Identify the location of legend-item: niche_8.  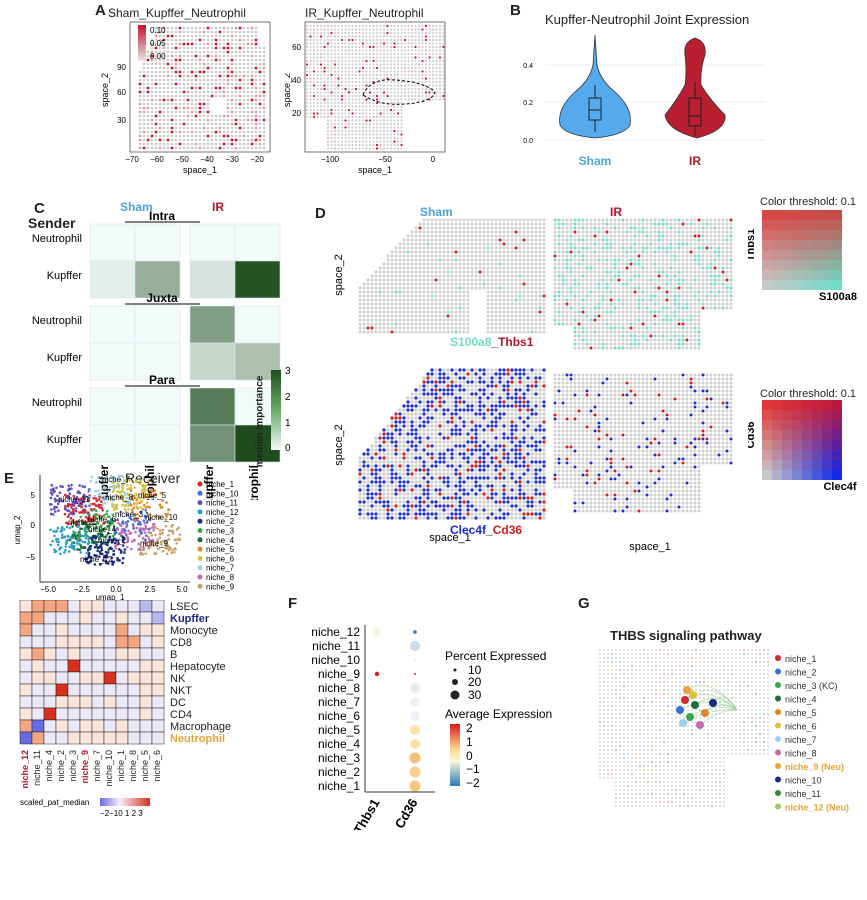
(801, 754).